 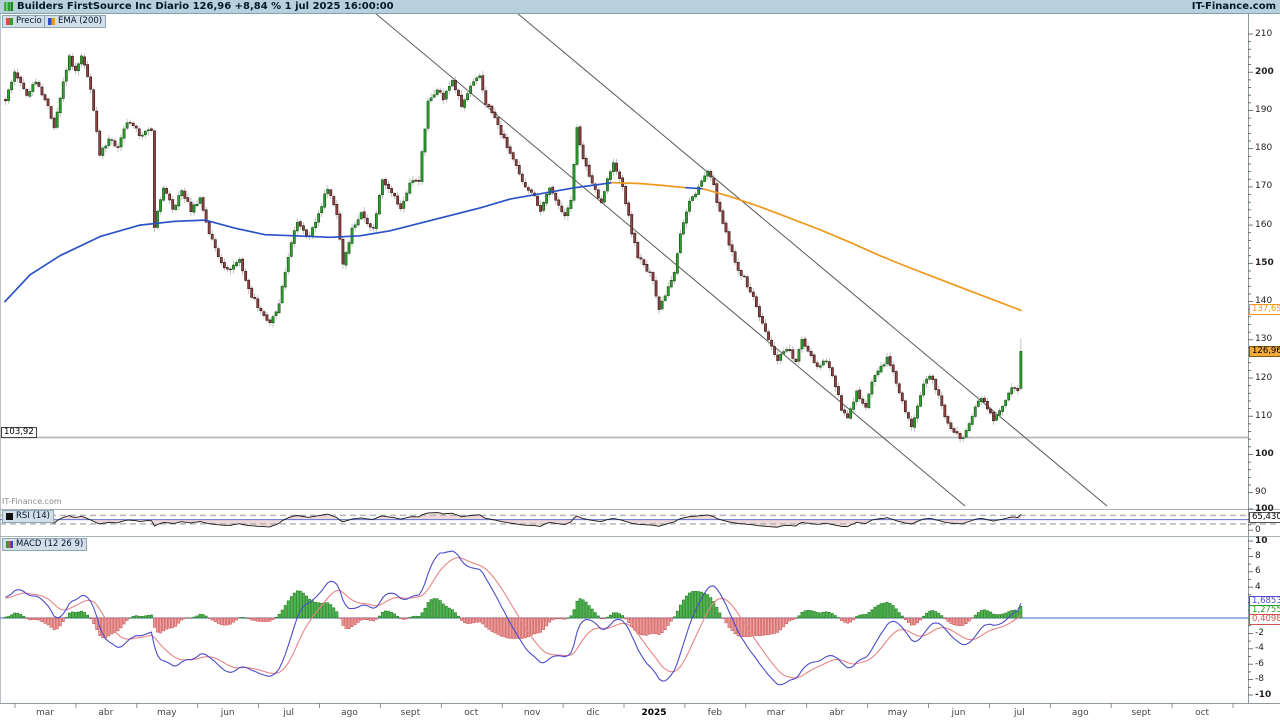 What do you see at coordinates (640, 711) in the screenshot?
I see `time-axis-scale` at bounding box center [640, 711].